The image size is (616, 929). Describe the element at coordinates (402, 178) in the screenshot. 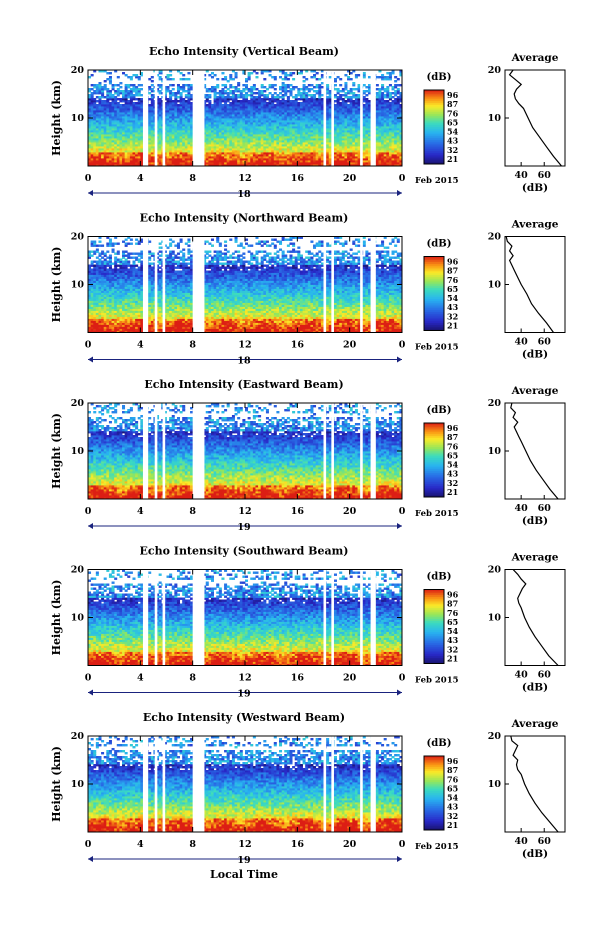

I see `x-tick-label: 0` at that location.